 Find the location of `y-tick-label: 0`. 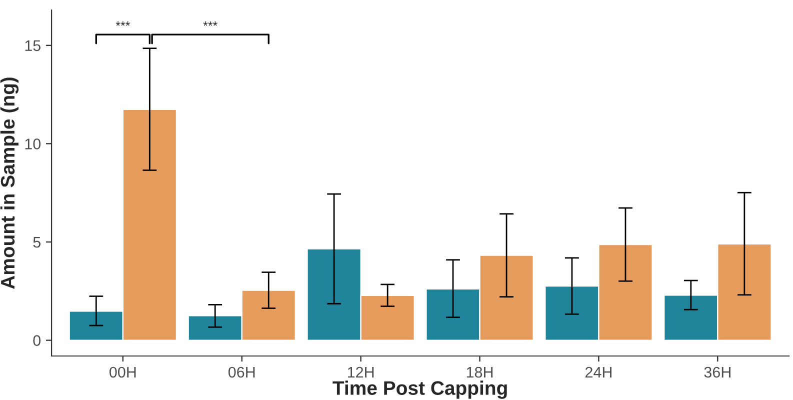

y-tick-label: 0 is located at coordinates (37, 340).